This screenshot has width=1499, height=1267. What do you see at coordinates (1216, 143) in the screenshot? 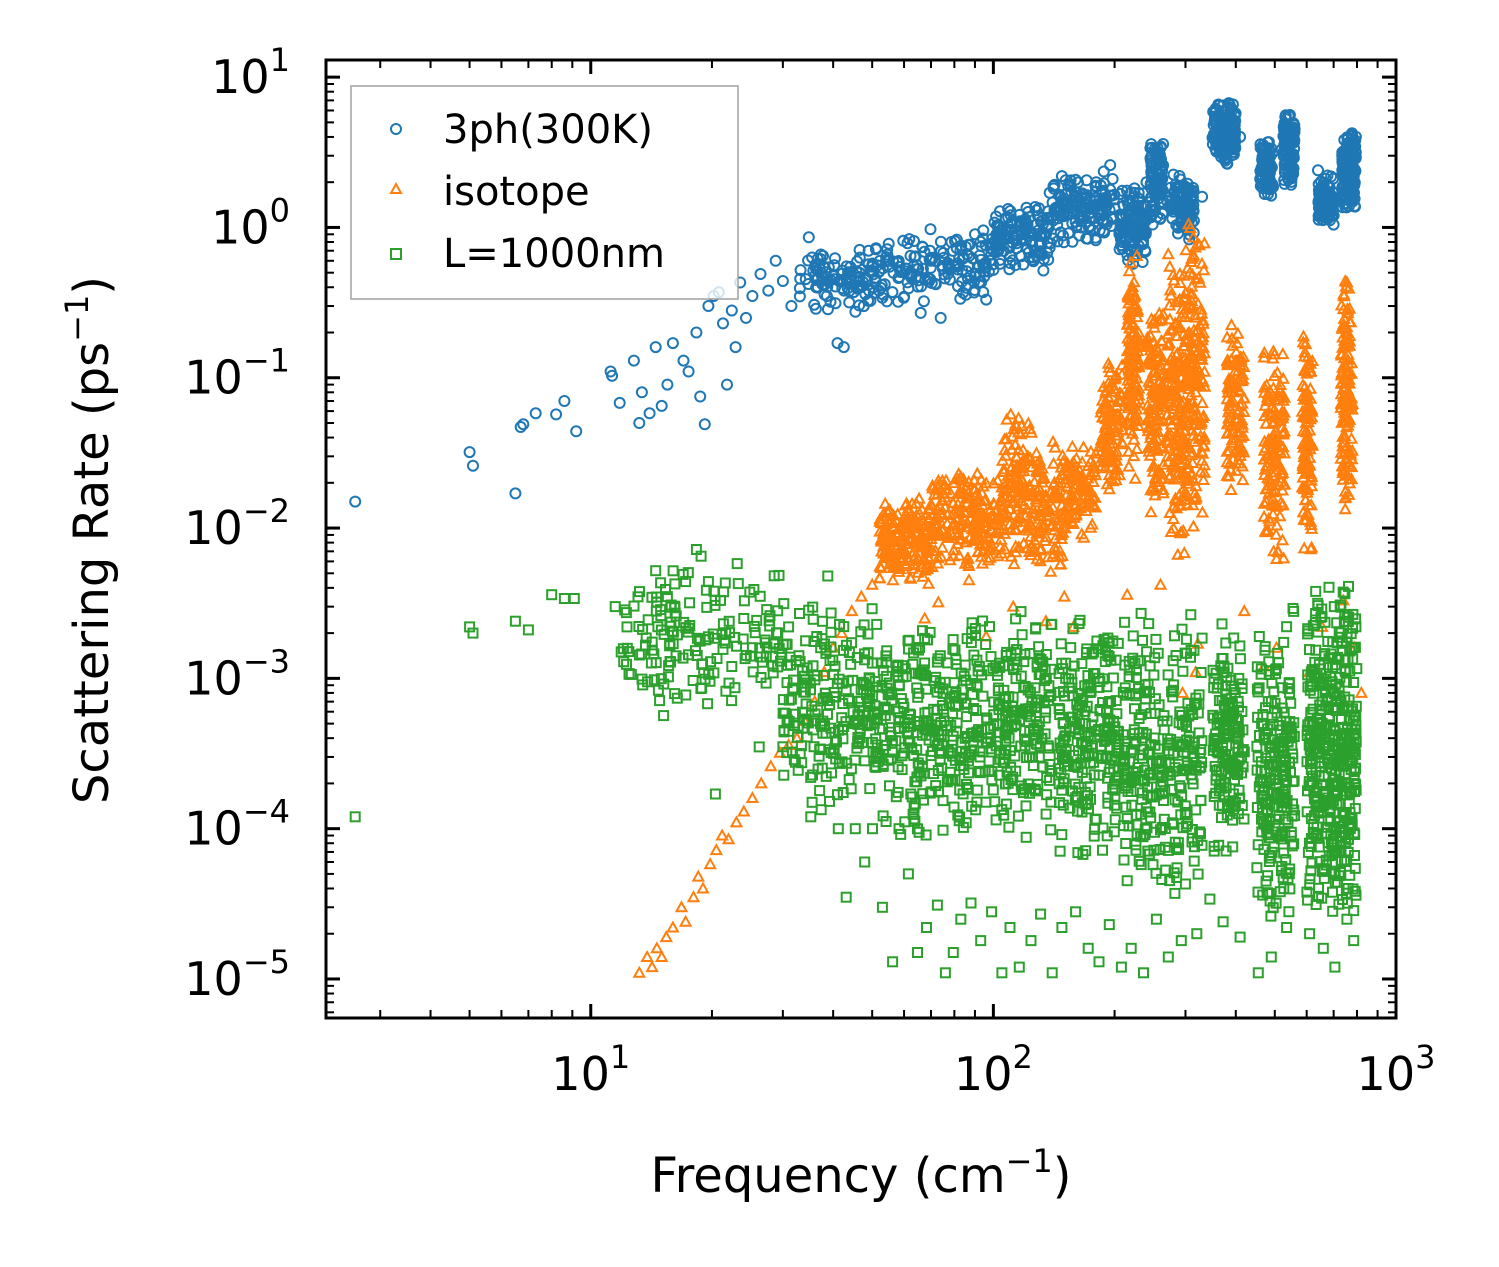
I see `3ph-point-1069` at bounding box center [1216, 143].